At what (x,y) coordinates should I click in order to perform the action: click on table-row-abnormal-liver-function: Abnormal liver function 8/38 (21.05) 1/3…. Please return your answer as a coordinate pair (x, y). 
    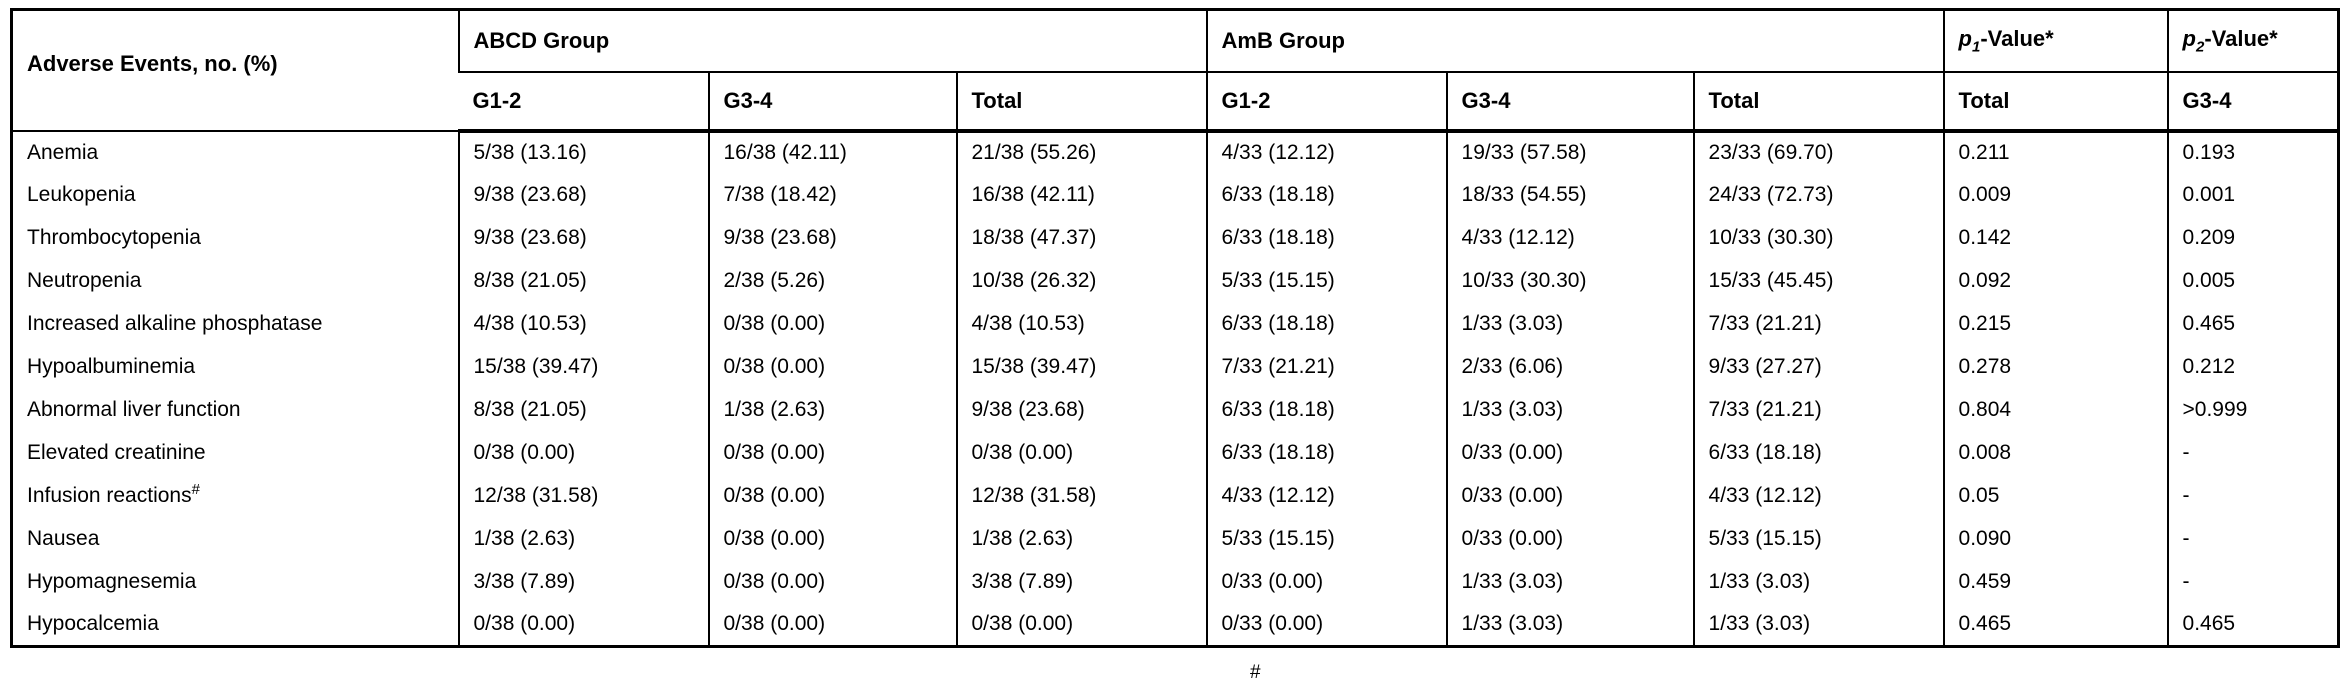
    Looking at the image, I should click on (1175, 410).